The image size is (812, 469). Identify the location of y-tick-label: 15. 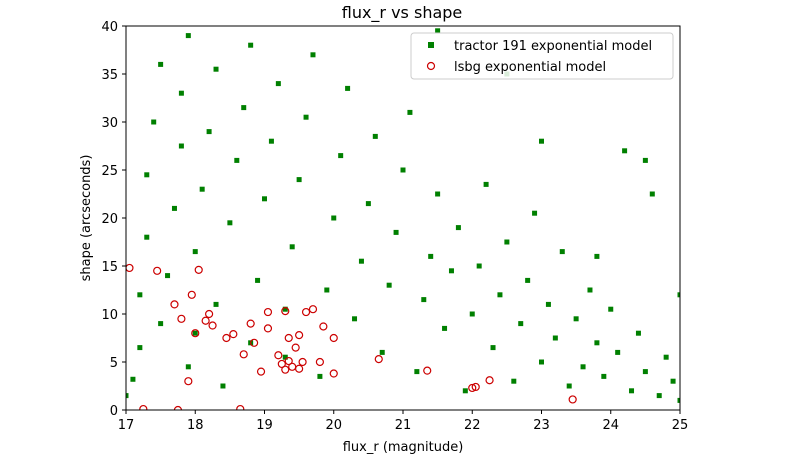
(109, 267).